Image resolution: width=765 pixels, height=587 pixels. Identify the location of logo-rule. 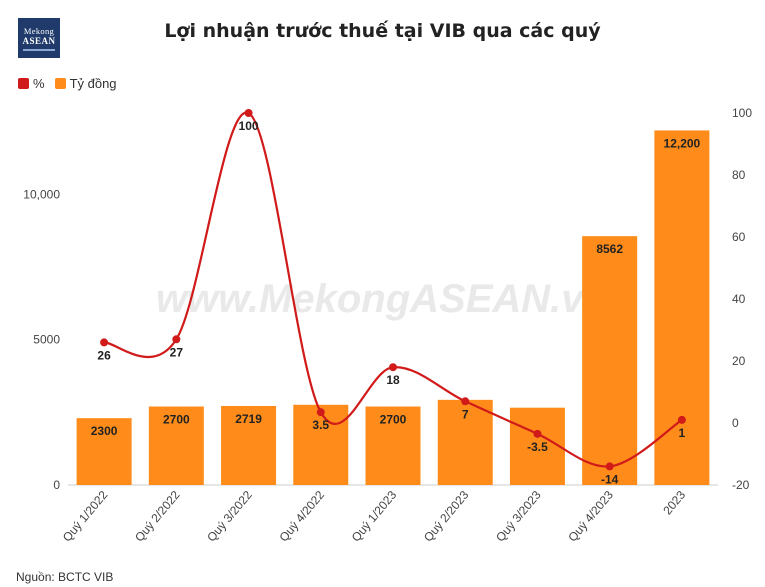
(39, 50).